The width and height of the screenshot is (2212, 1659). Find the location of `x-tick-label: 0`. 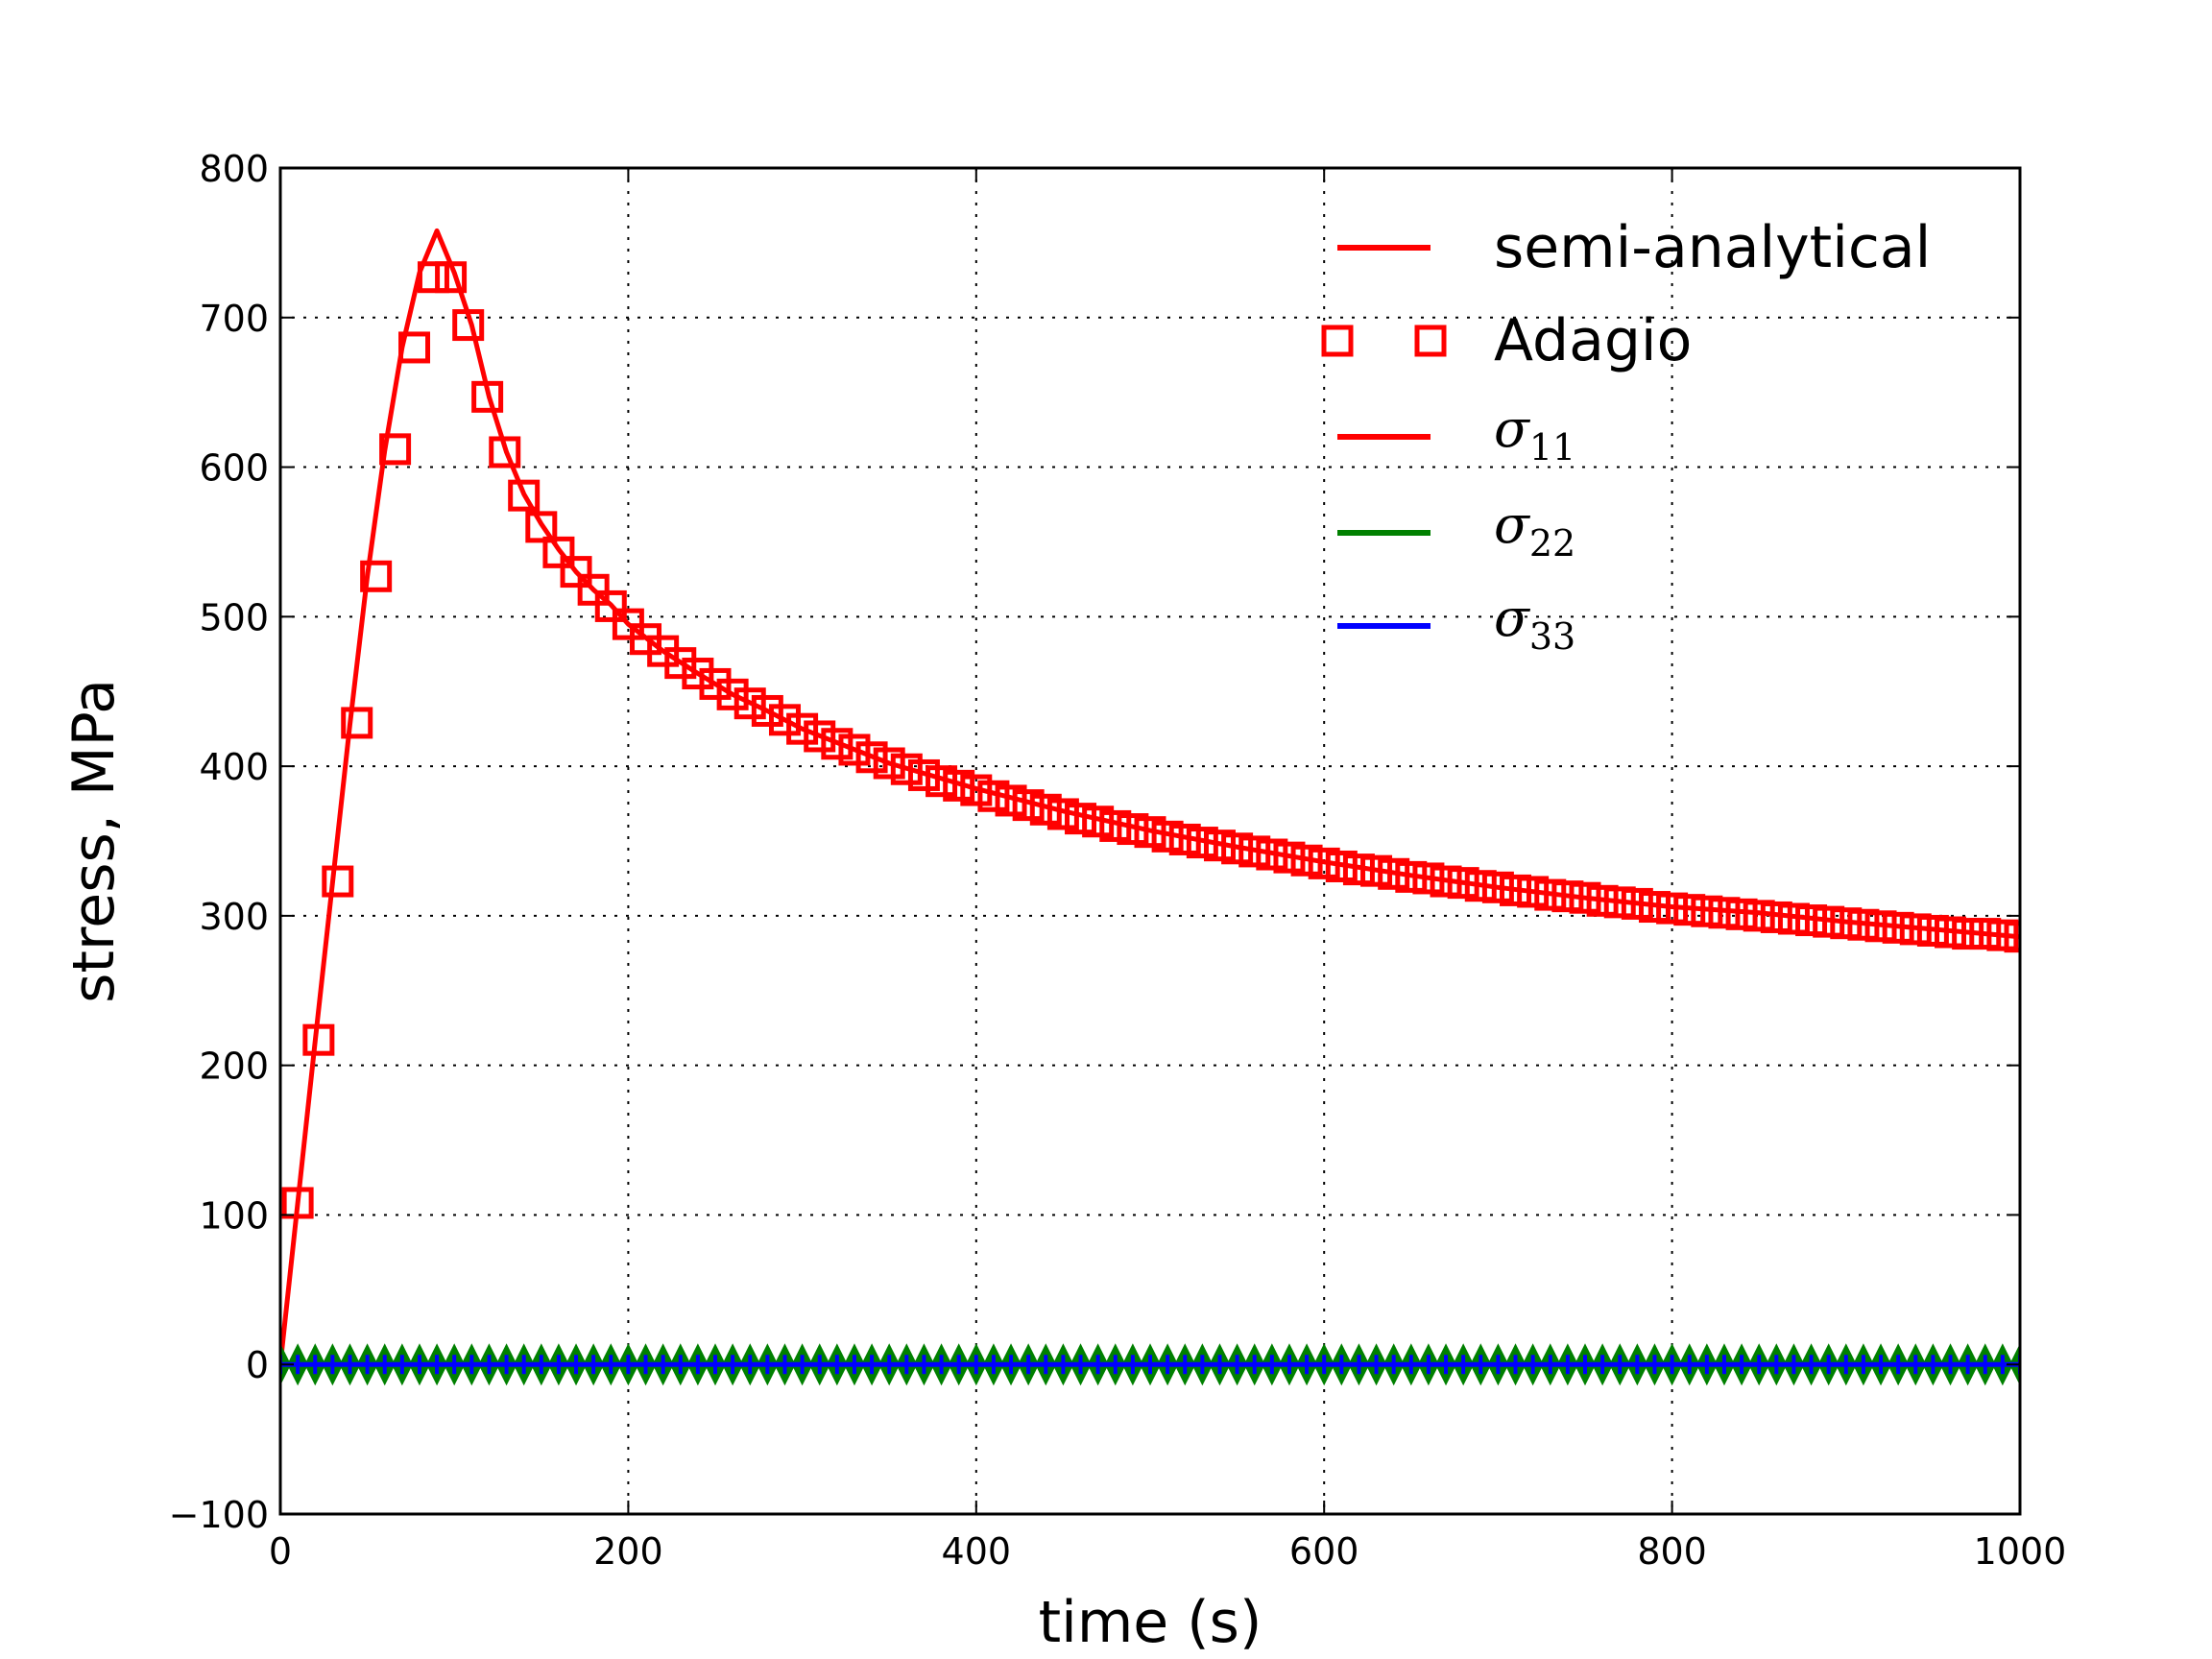

x-tick-label: 0 is located at coordinates (281, 1552).